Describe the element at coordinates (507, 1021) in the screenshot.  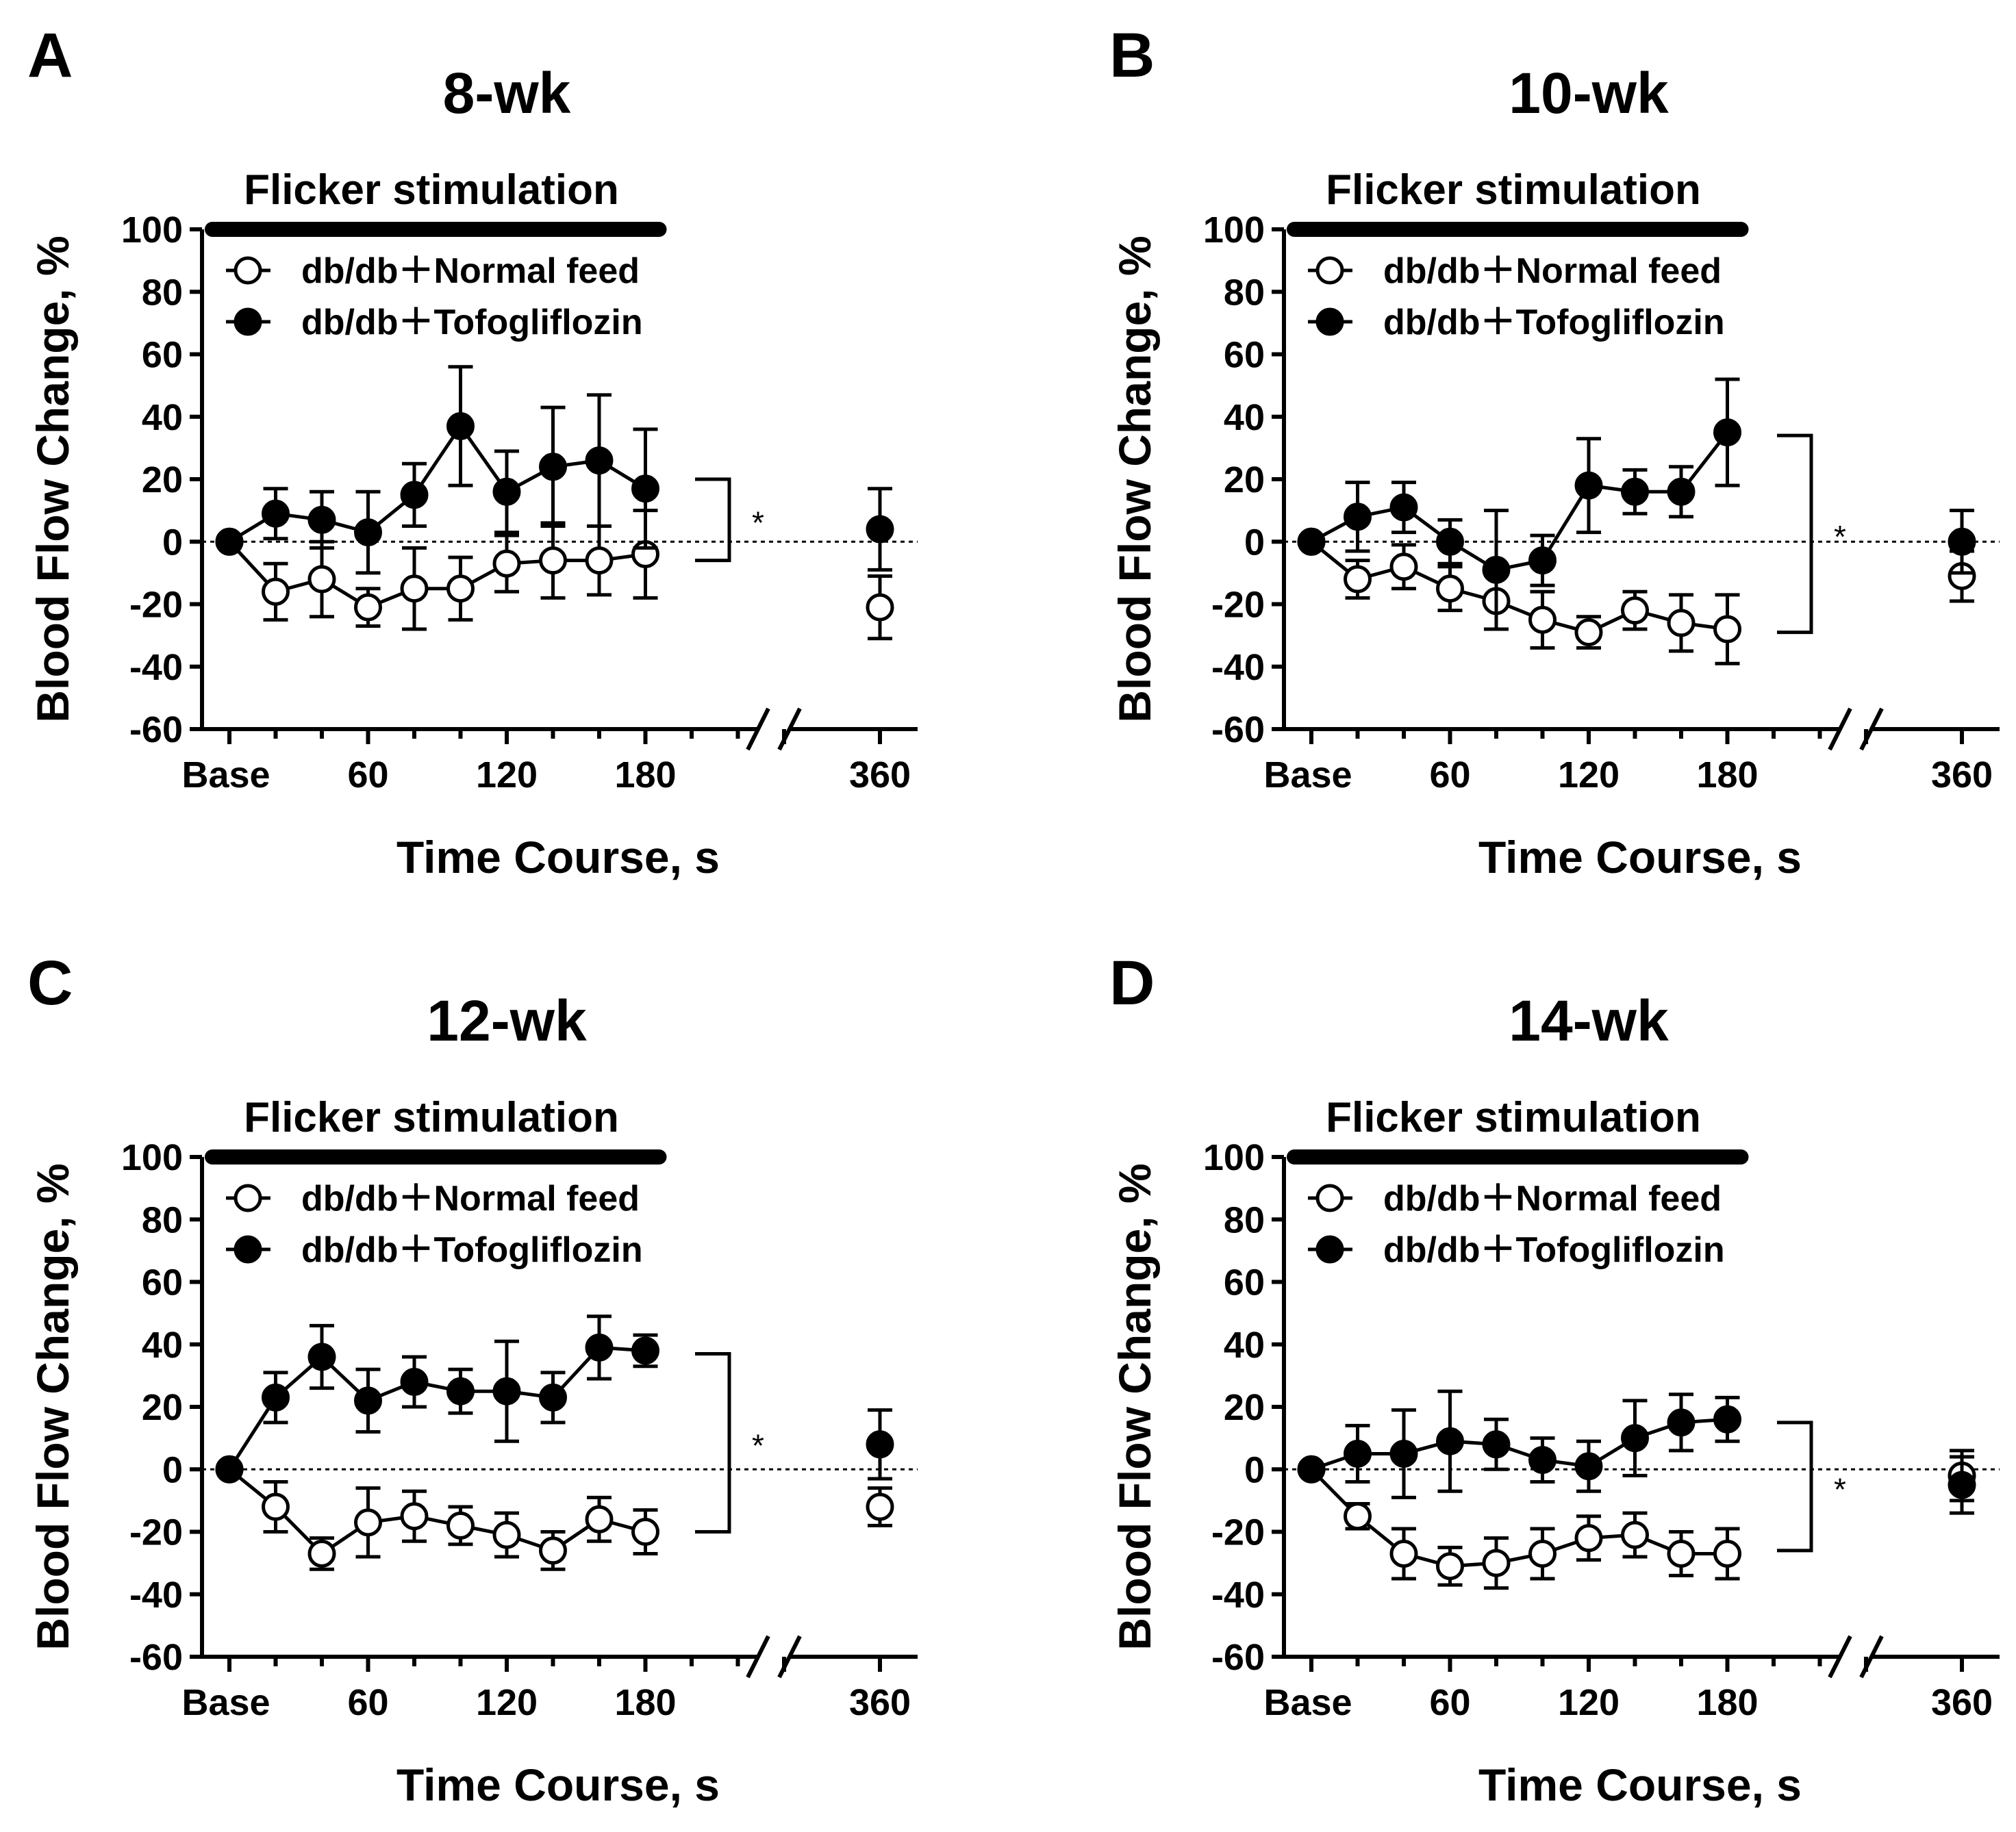
I see `panel-title: 12-wk` at that location.